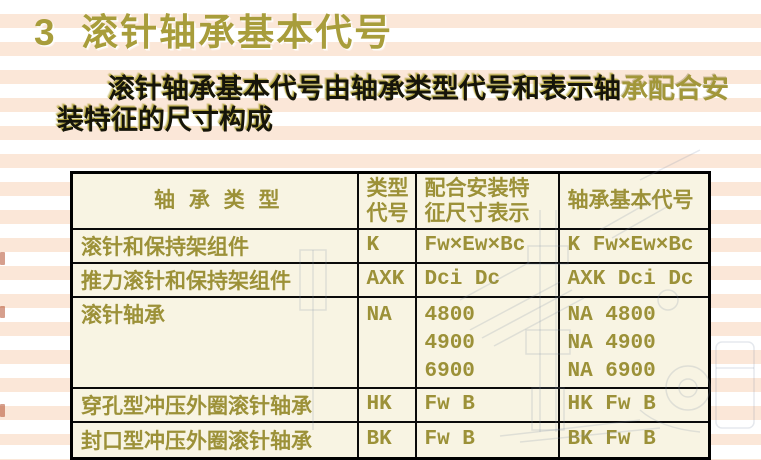 The width and height of the screenshot is (761, 460). What do you see at coordinates (634, 342) in the screenshot?
I see `cell-basic: NA 4800 NA 4900 NA 6900` at bounding box center [634, 342].